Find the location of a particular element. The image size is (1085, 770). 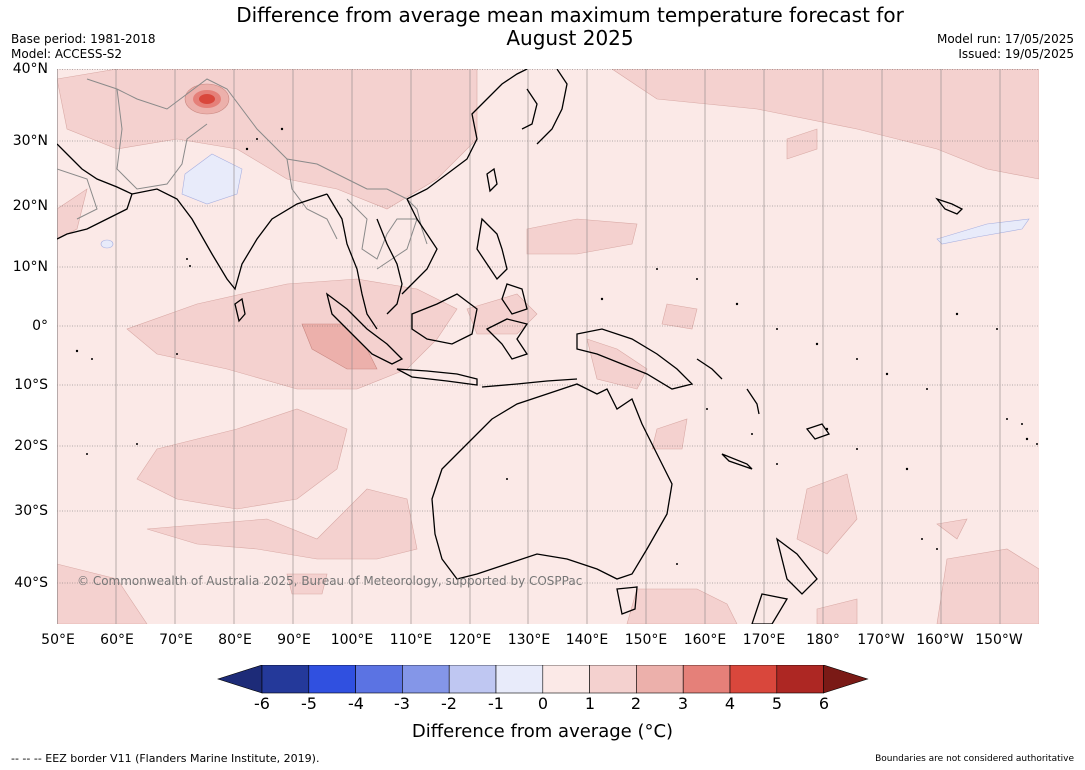

model-run: Model run: 17/05/2025 is located at coordinates (1005, 39).